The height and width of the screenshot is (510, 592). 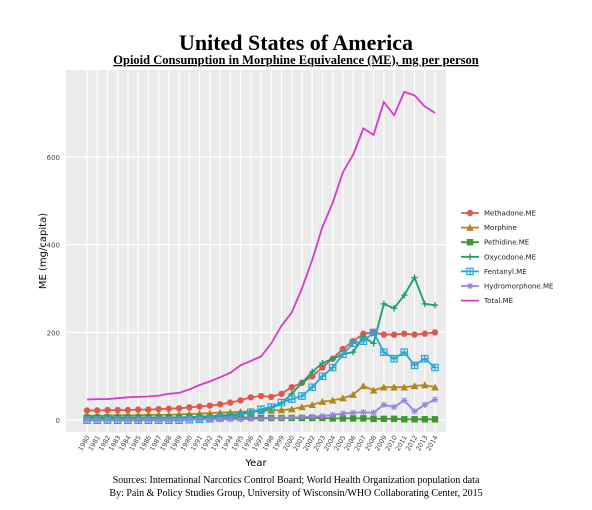 I want to click on legend-label: Hydromorphone.ME, so click(x=518, y=287).